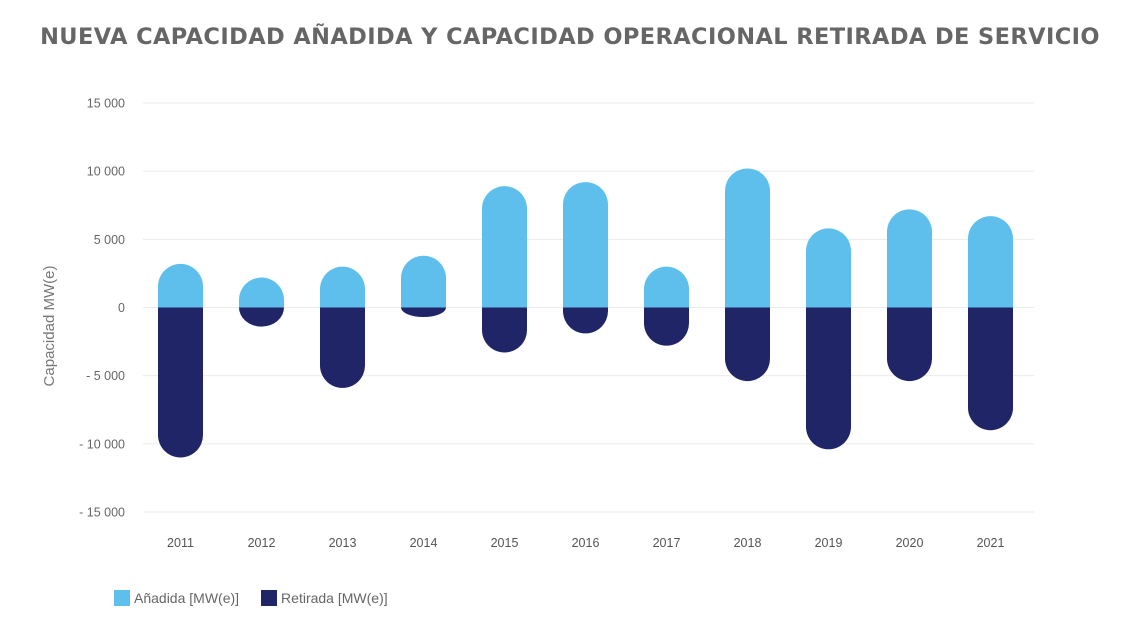 Image resolution: width=1140 pixels, height=640 pixels. What do you see at coordinates (106, 172) in the screenshot?
I see `y-tick-label: 10 000` at bounding box center [106, 172].